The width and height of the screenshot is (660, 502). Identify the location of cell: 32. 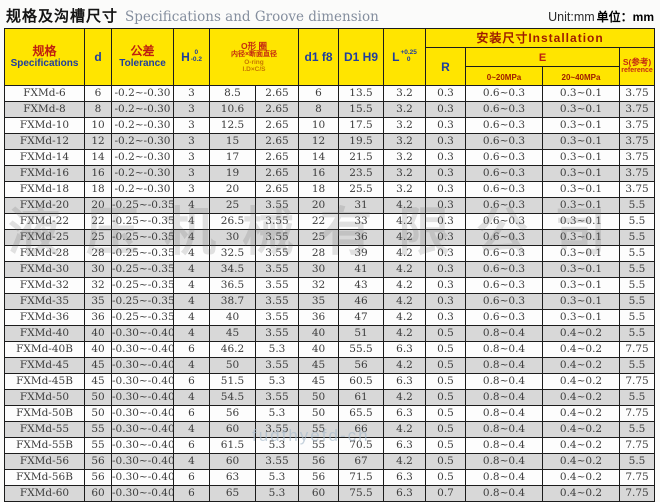
(98, 285).